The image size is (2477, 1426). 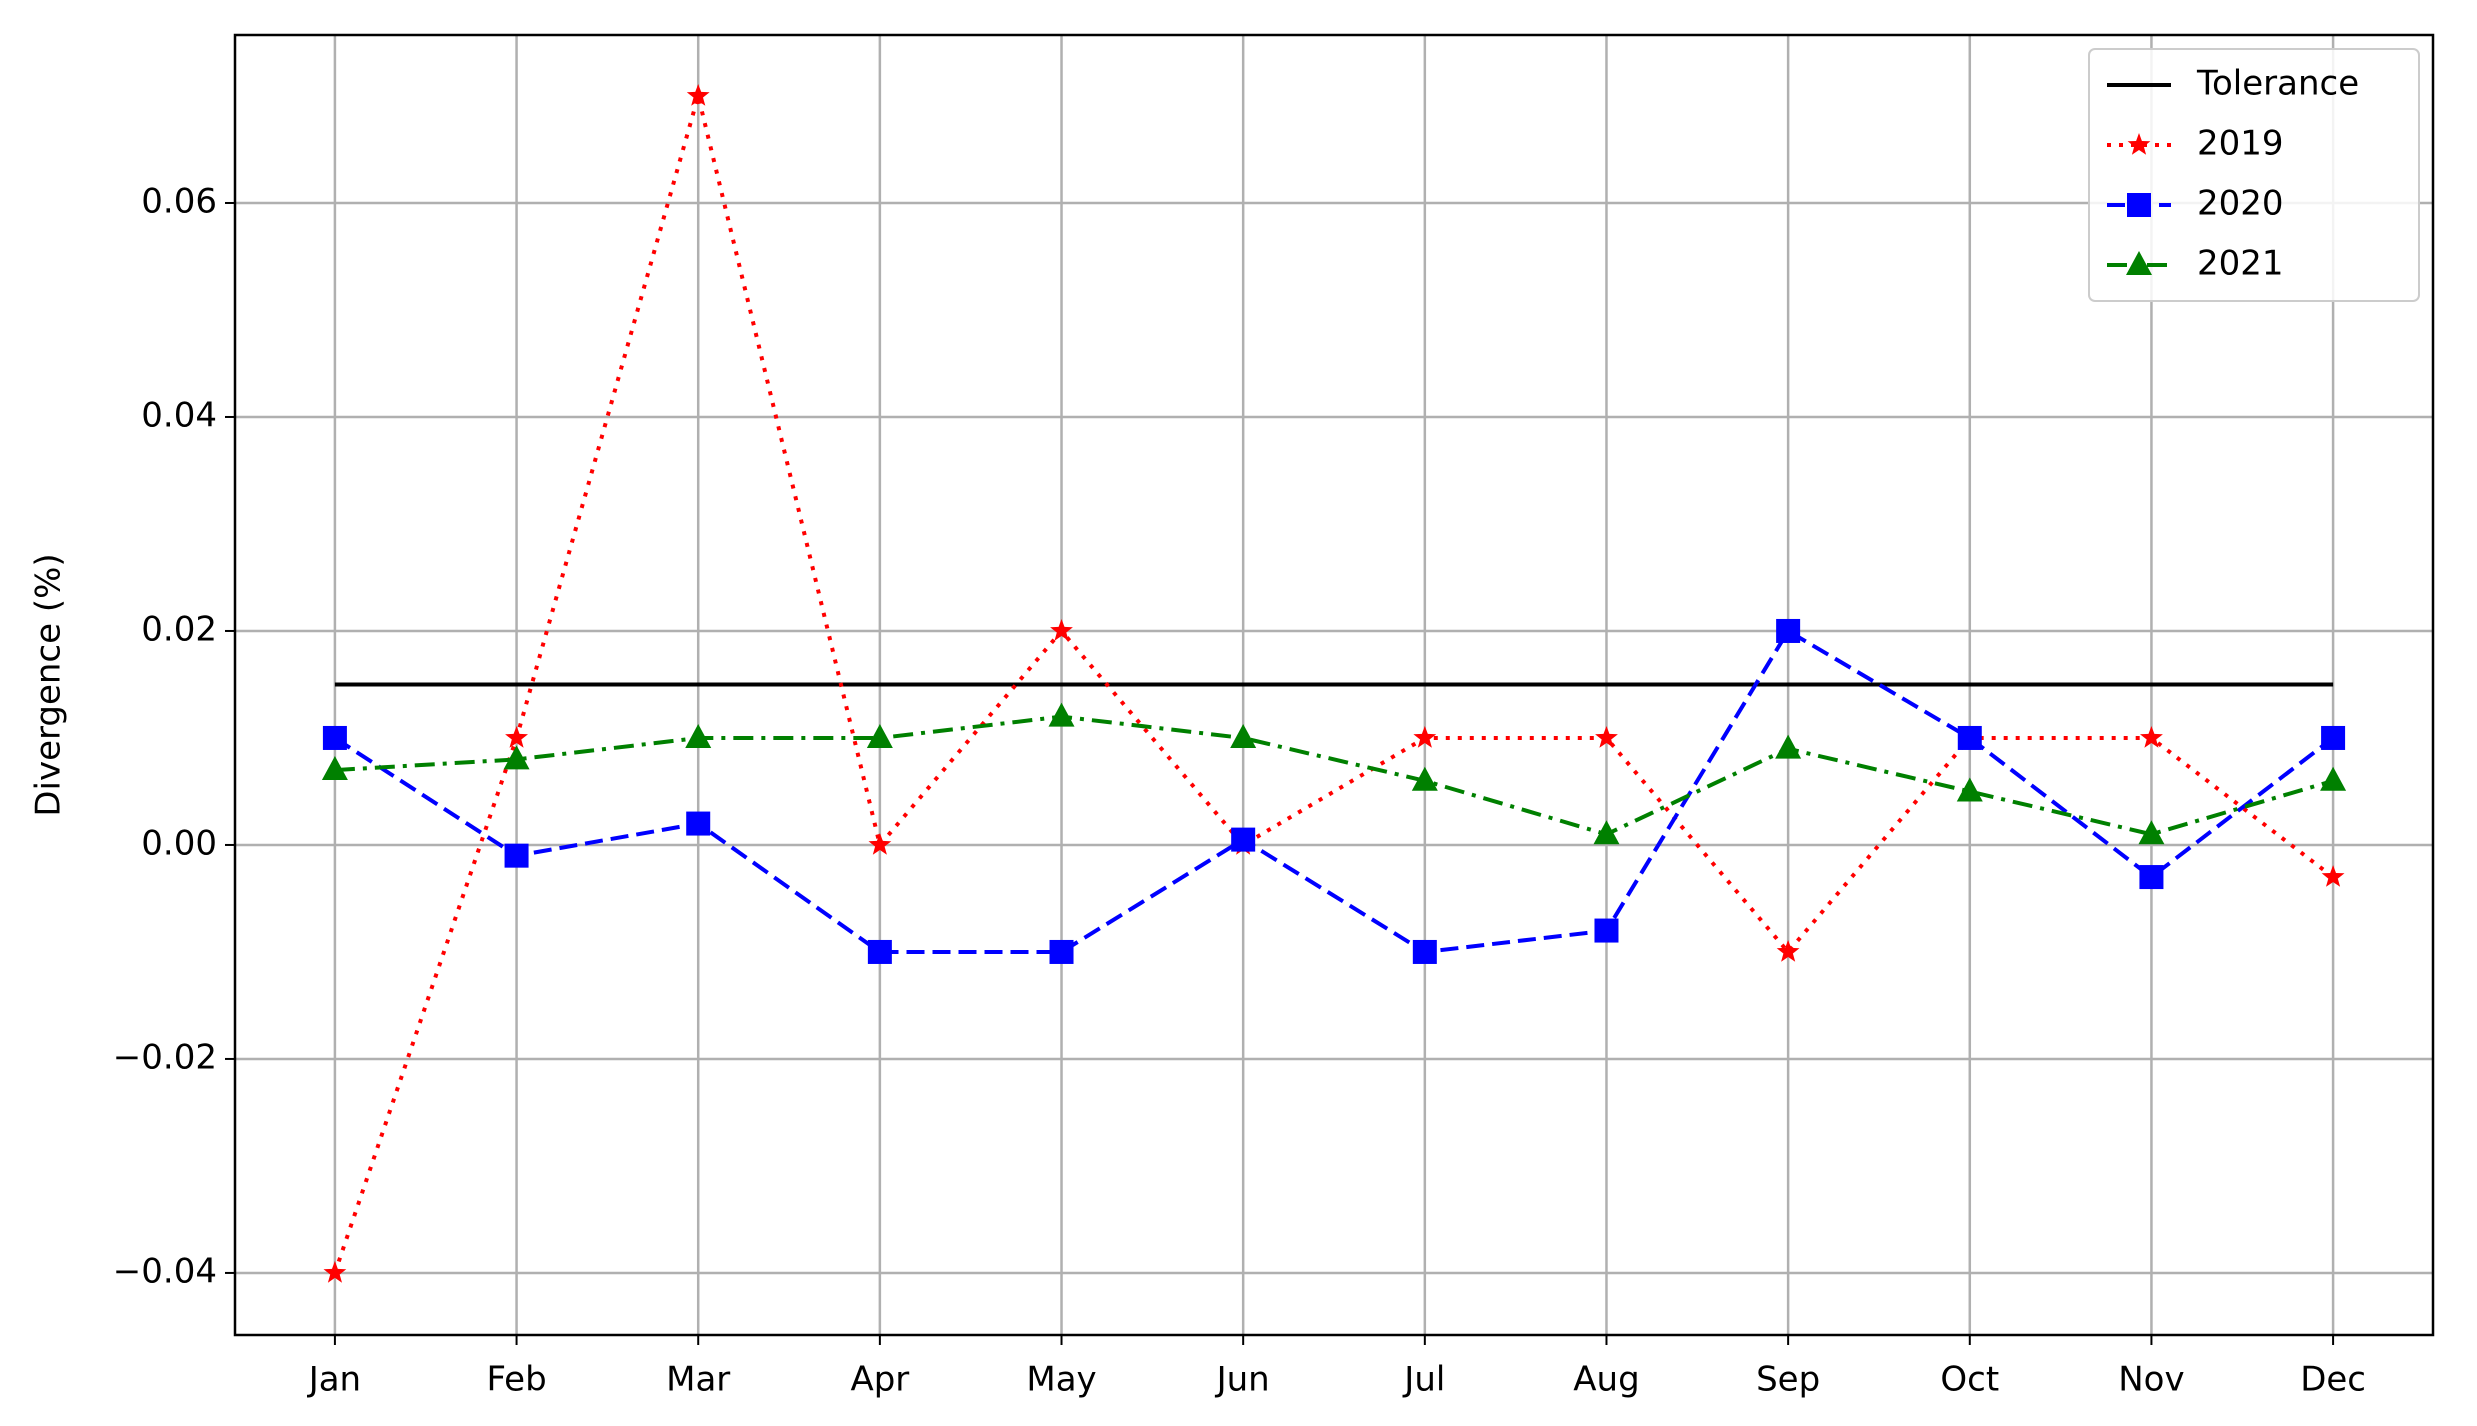 What do you see at coordinates (2240, 204) in the screenshot?
I see `legend-label: 2020` at bounding box center [2240, 204].